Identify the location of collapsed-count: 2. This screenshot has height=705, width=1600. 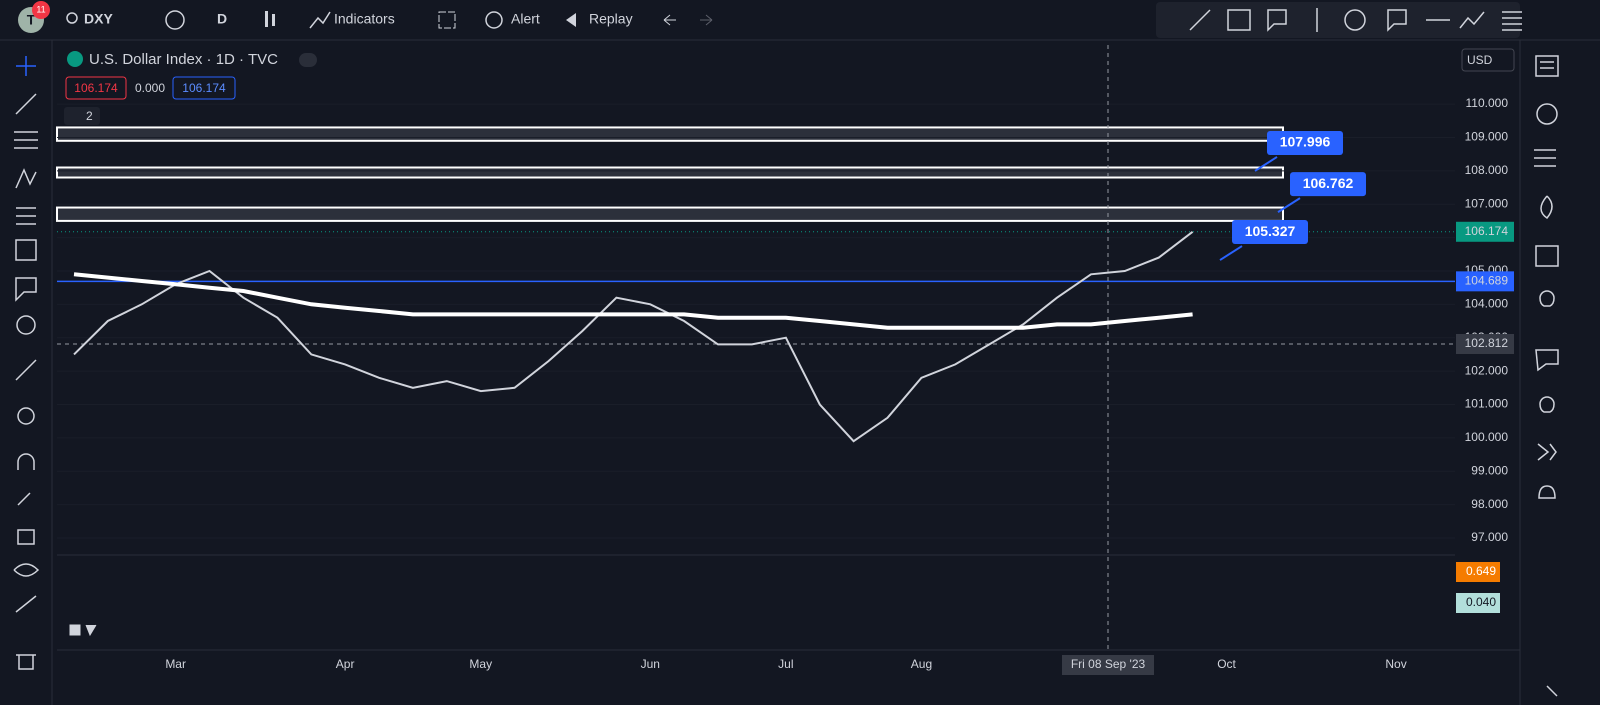
(89, 116).